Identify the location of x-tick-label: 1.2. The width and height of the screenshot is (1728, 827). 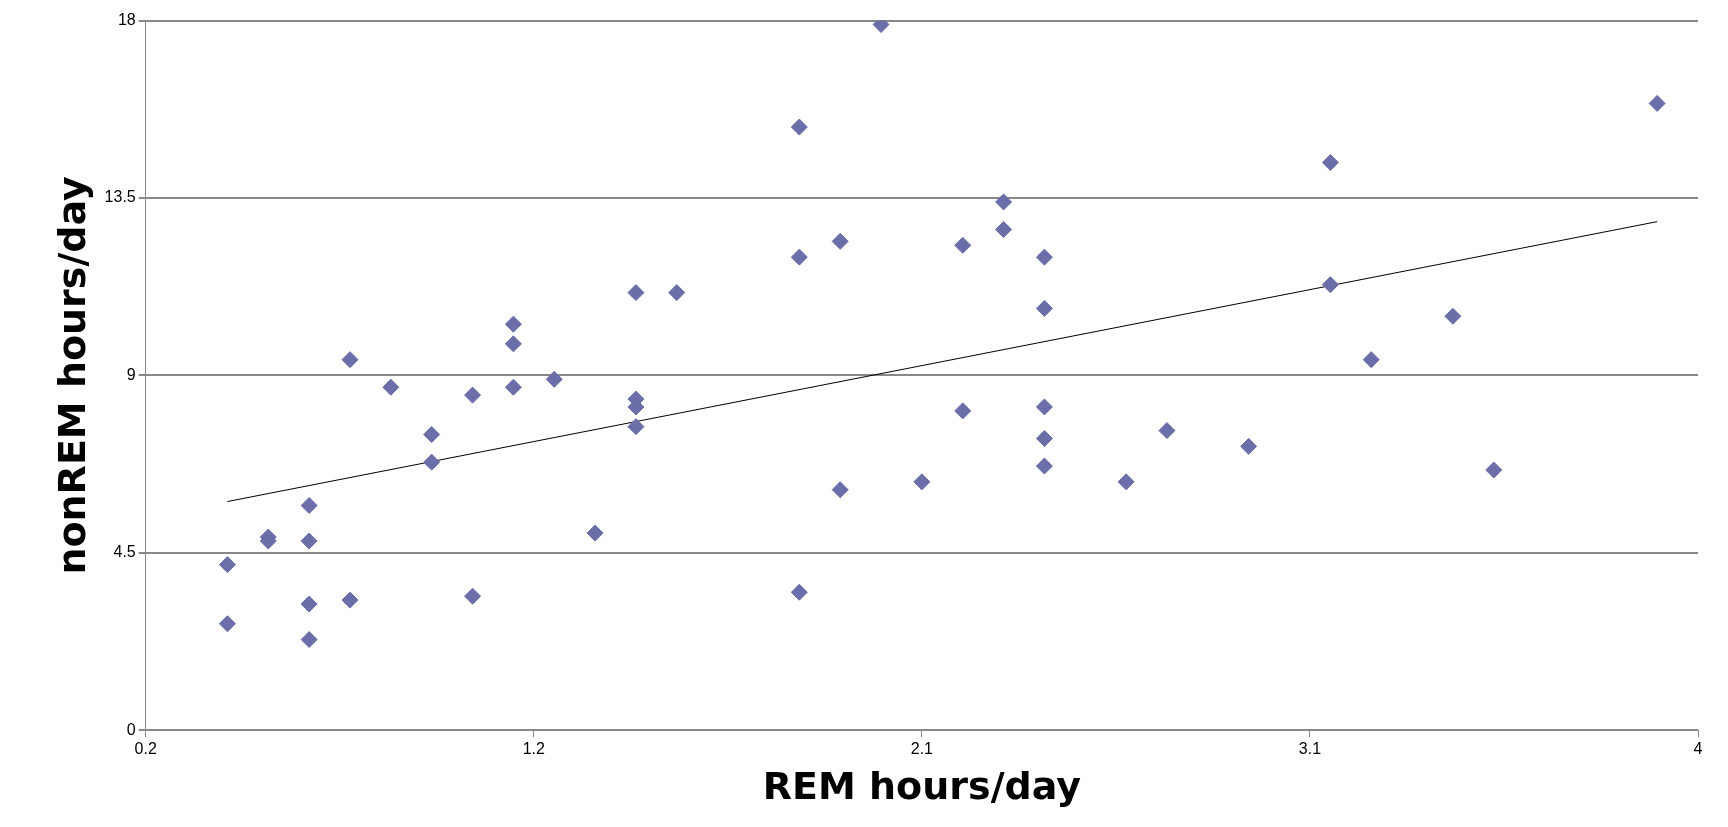
(534, 749).